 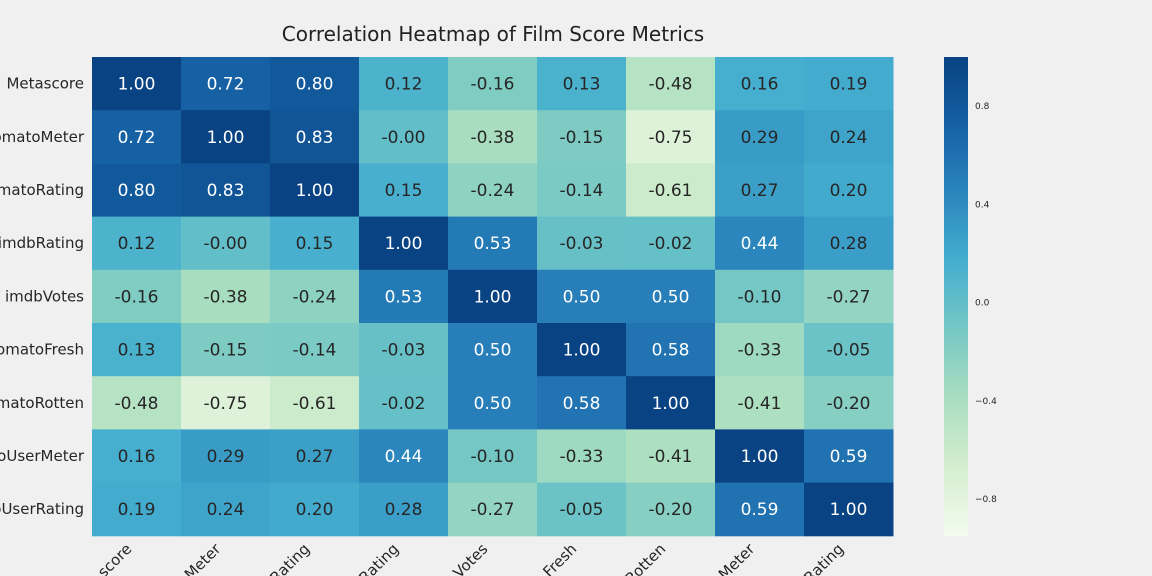 What do you see at coordinates (986, 402) in the screenshot?
I see `colorbar-tick-label: −0.4` at bounding box center [986, 402].